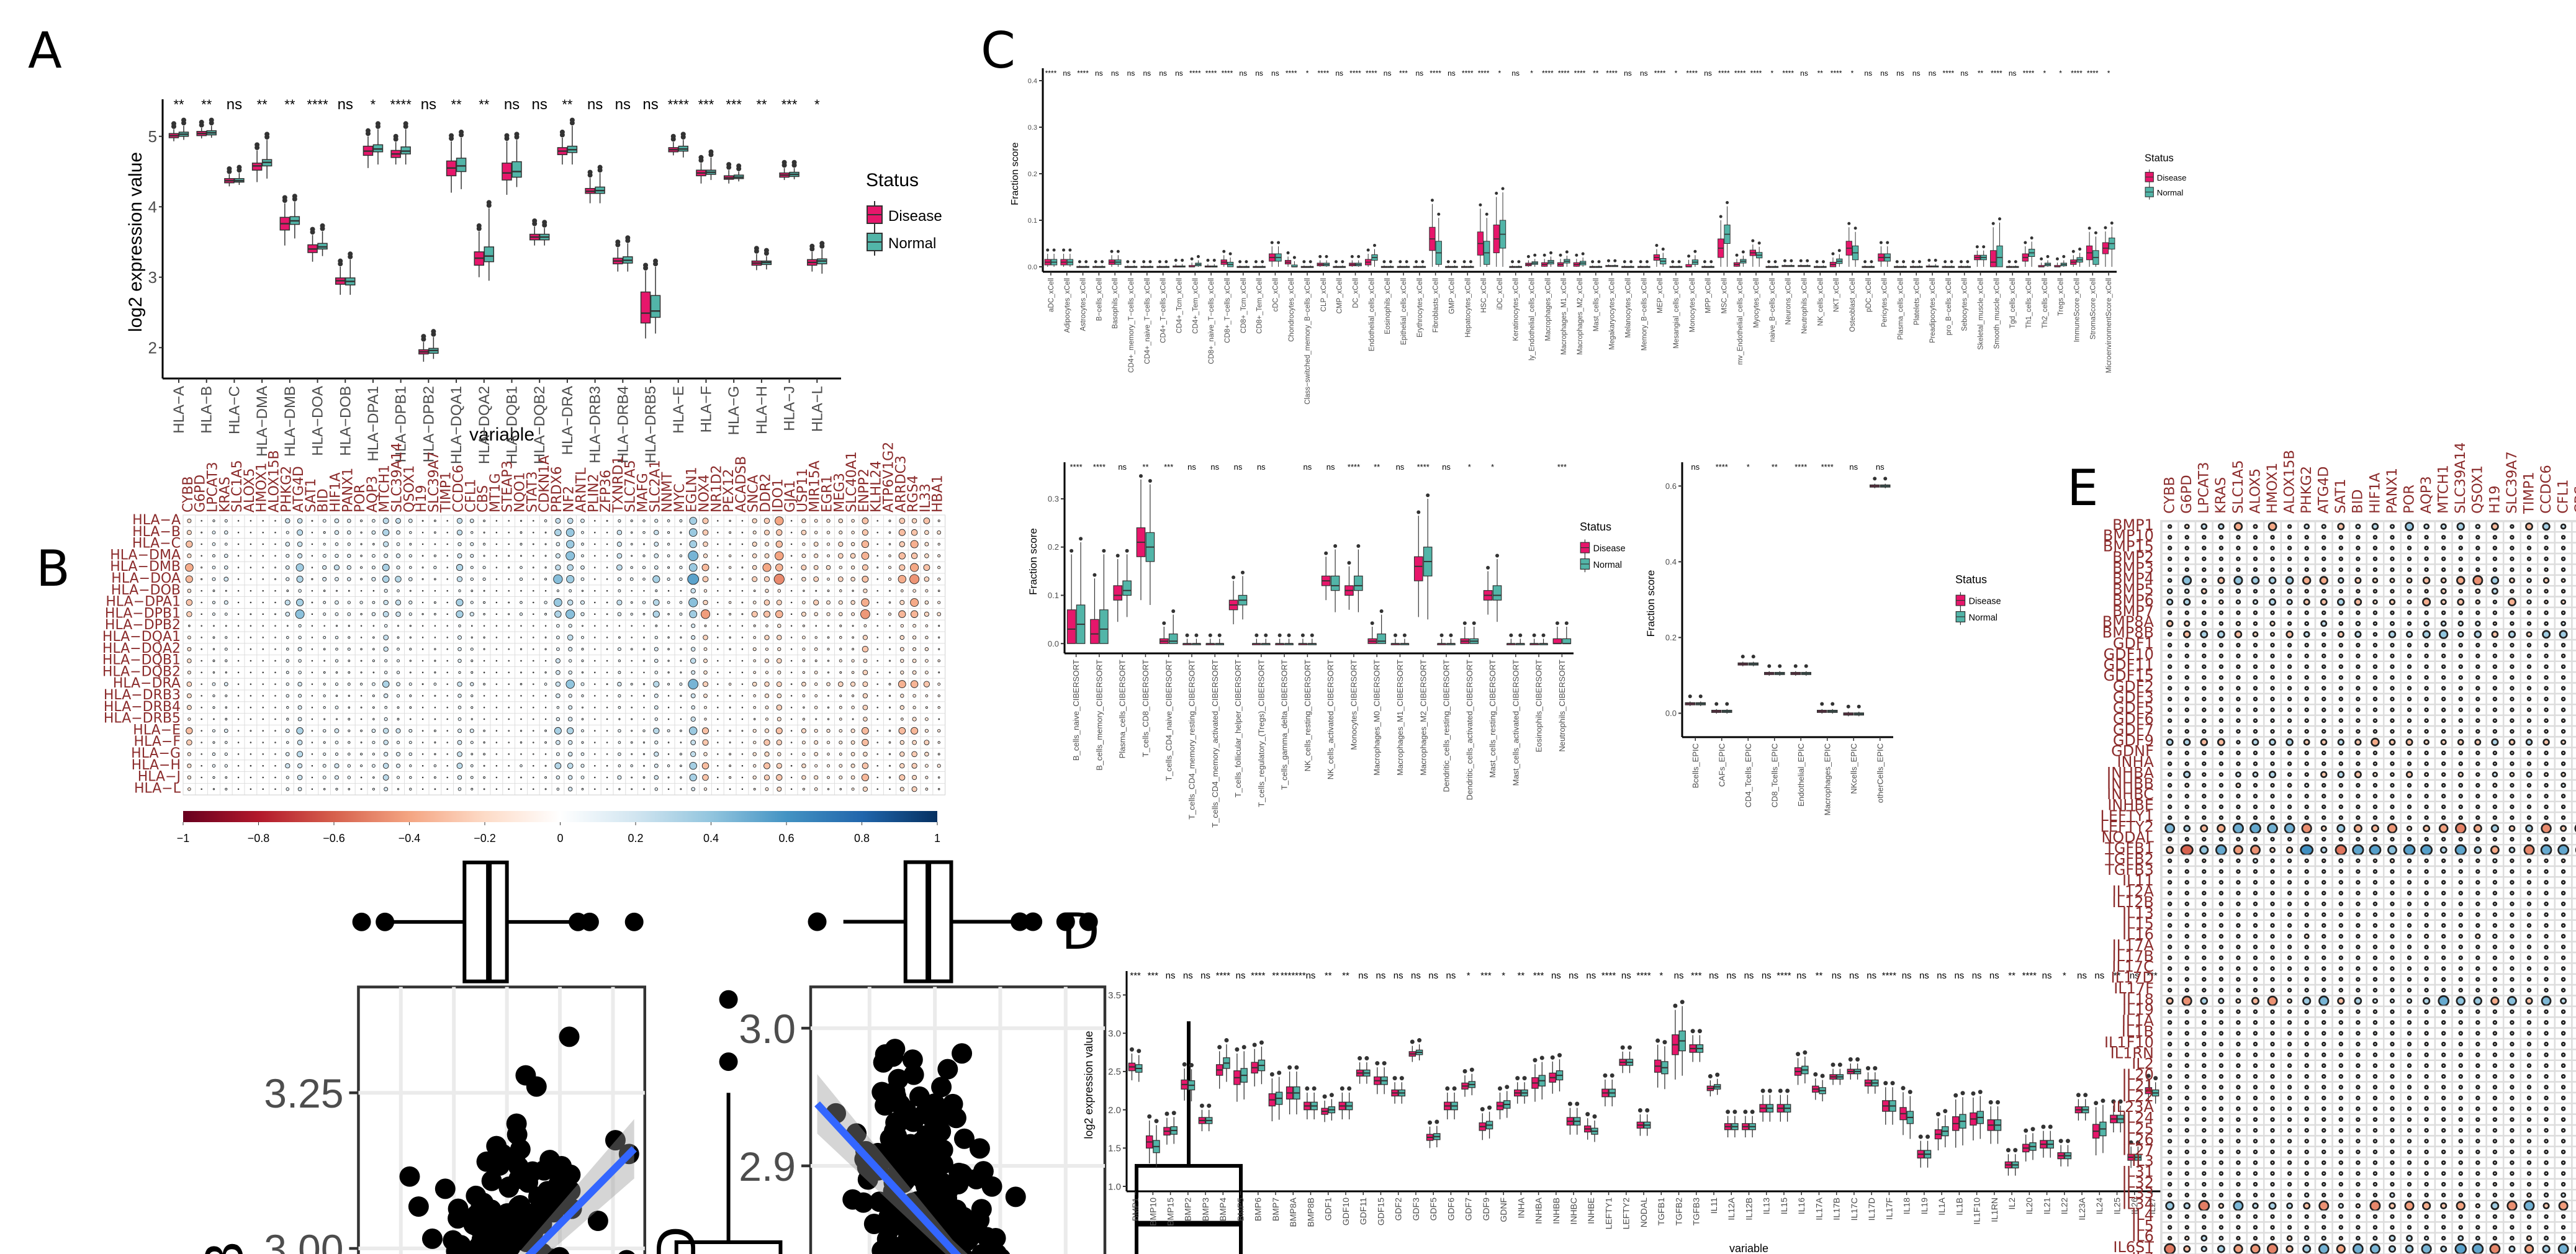 This screenshot has width=2576, height=1254. Describe the element at coordinates (225, 1248) in the screenshot. I see `scatter-y-title: CYBB` at that location.